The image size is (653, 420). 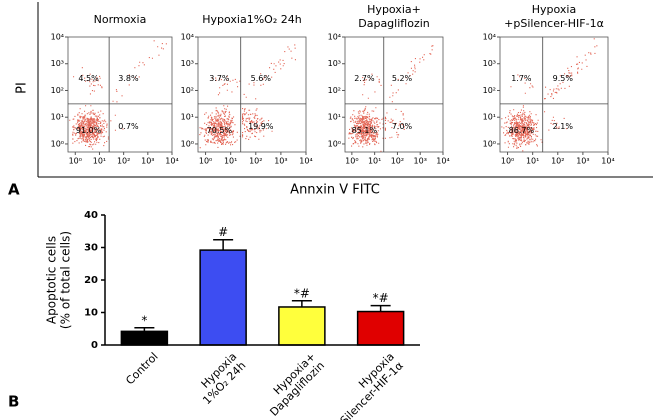 What do you see at coordinates (394, 9) in the screenshot?
I see `flow-title: Hypoxia+` at bounding box center [394, 9].